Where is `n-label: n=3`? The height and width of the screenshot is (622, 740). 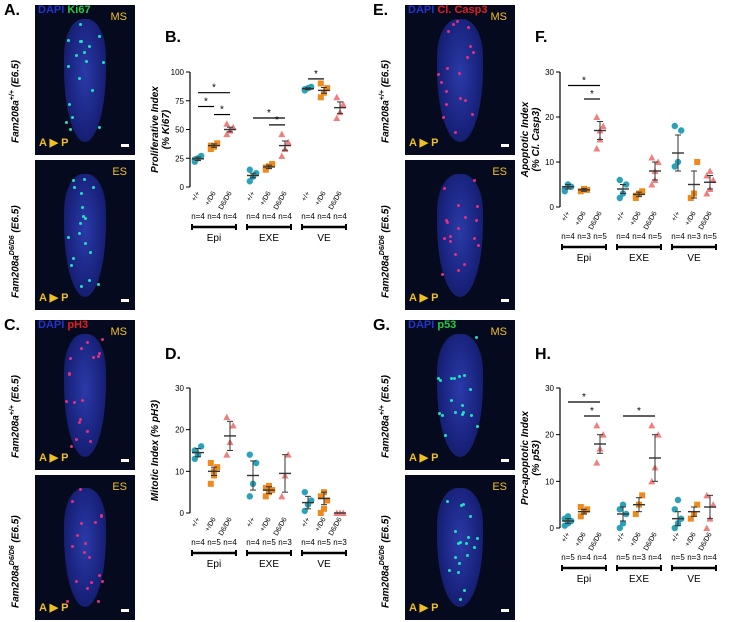 n-label: n=3 is located at coordinates (285, 542).